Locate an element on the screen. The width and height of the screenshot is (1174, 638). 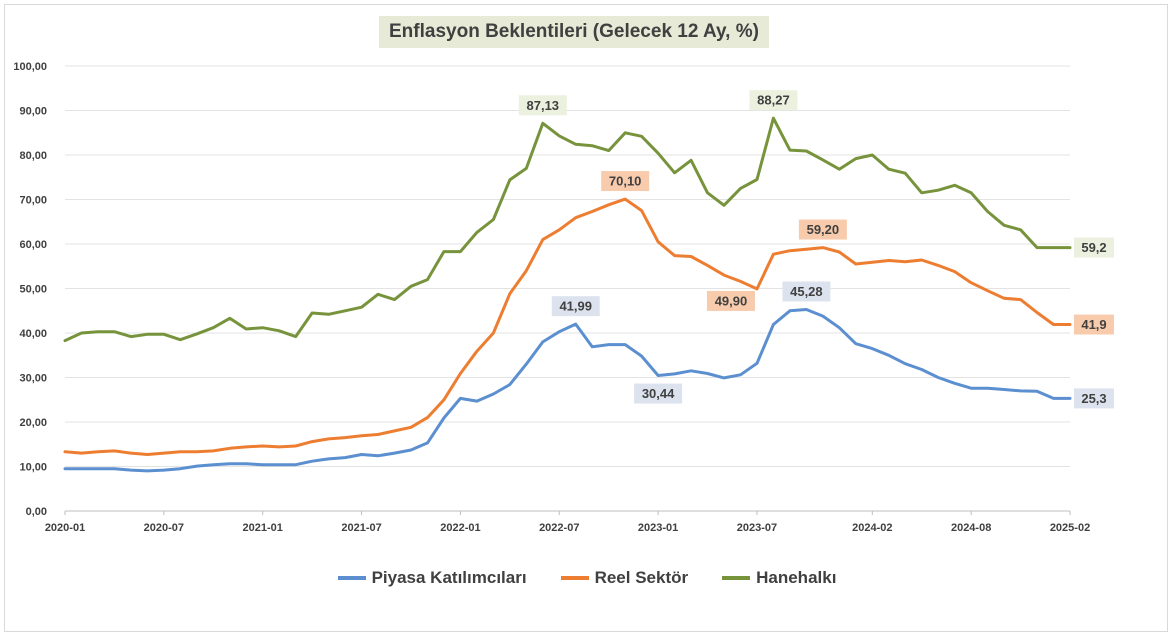
x-tick-label: 2024-08 is located at coordinates (971, 528).